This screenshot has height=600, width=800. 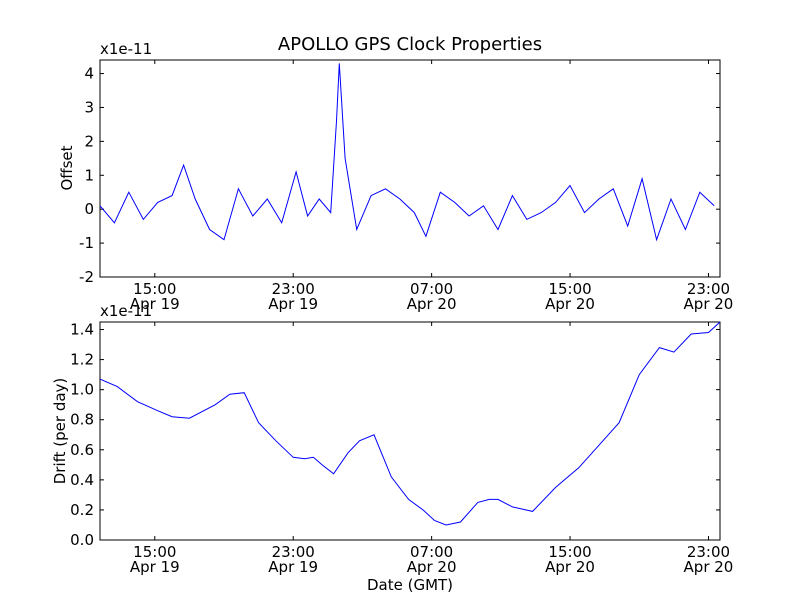 What do you see at coordinates (410, 44) in the screenshot?
I see `chart-title: APOLLO GPS Clock Properties` at bounding box center [410, 44].